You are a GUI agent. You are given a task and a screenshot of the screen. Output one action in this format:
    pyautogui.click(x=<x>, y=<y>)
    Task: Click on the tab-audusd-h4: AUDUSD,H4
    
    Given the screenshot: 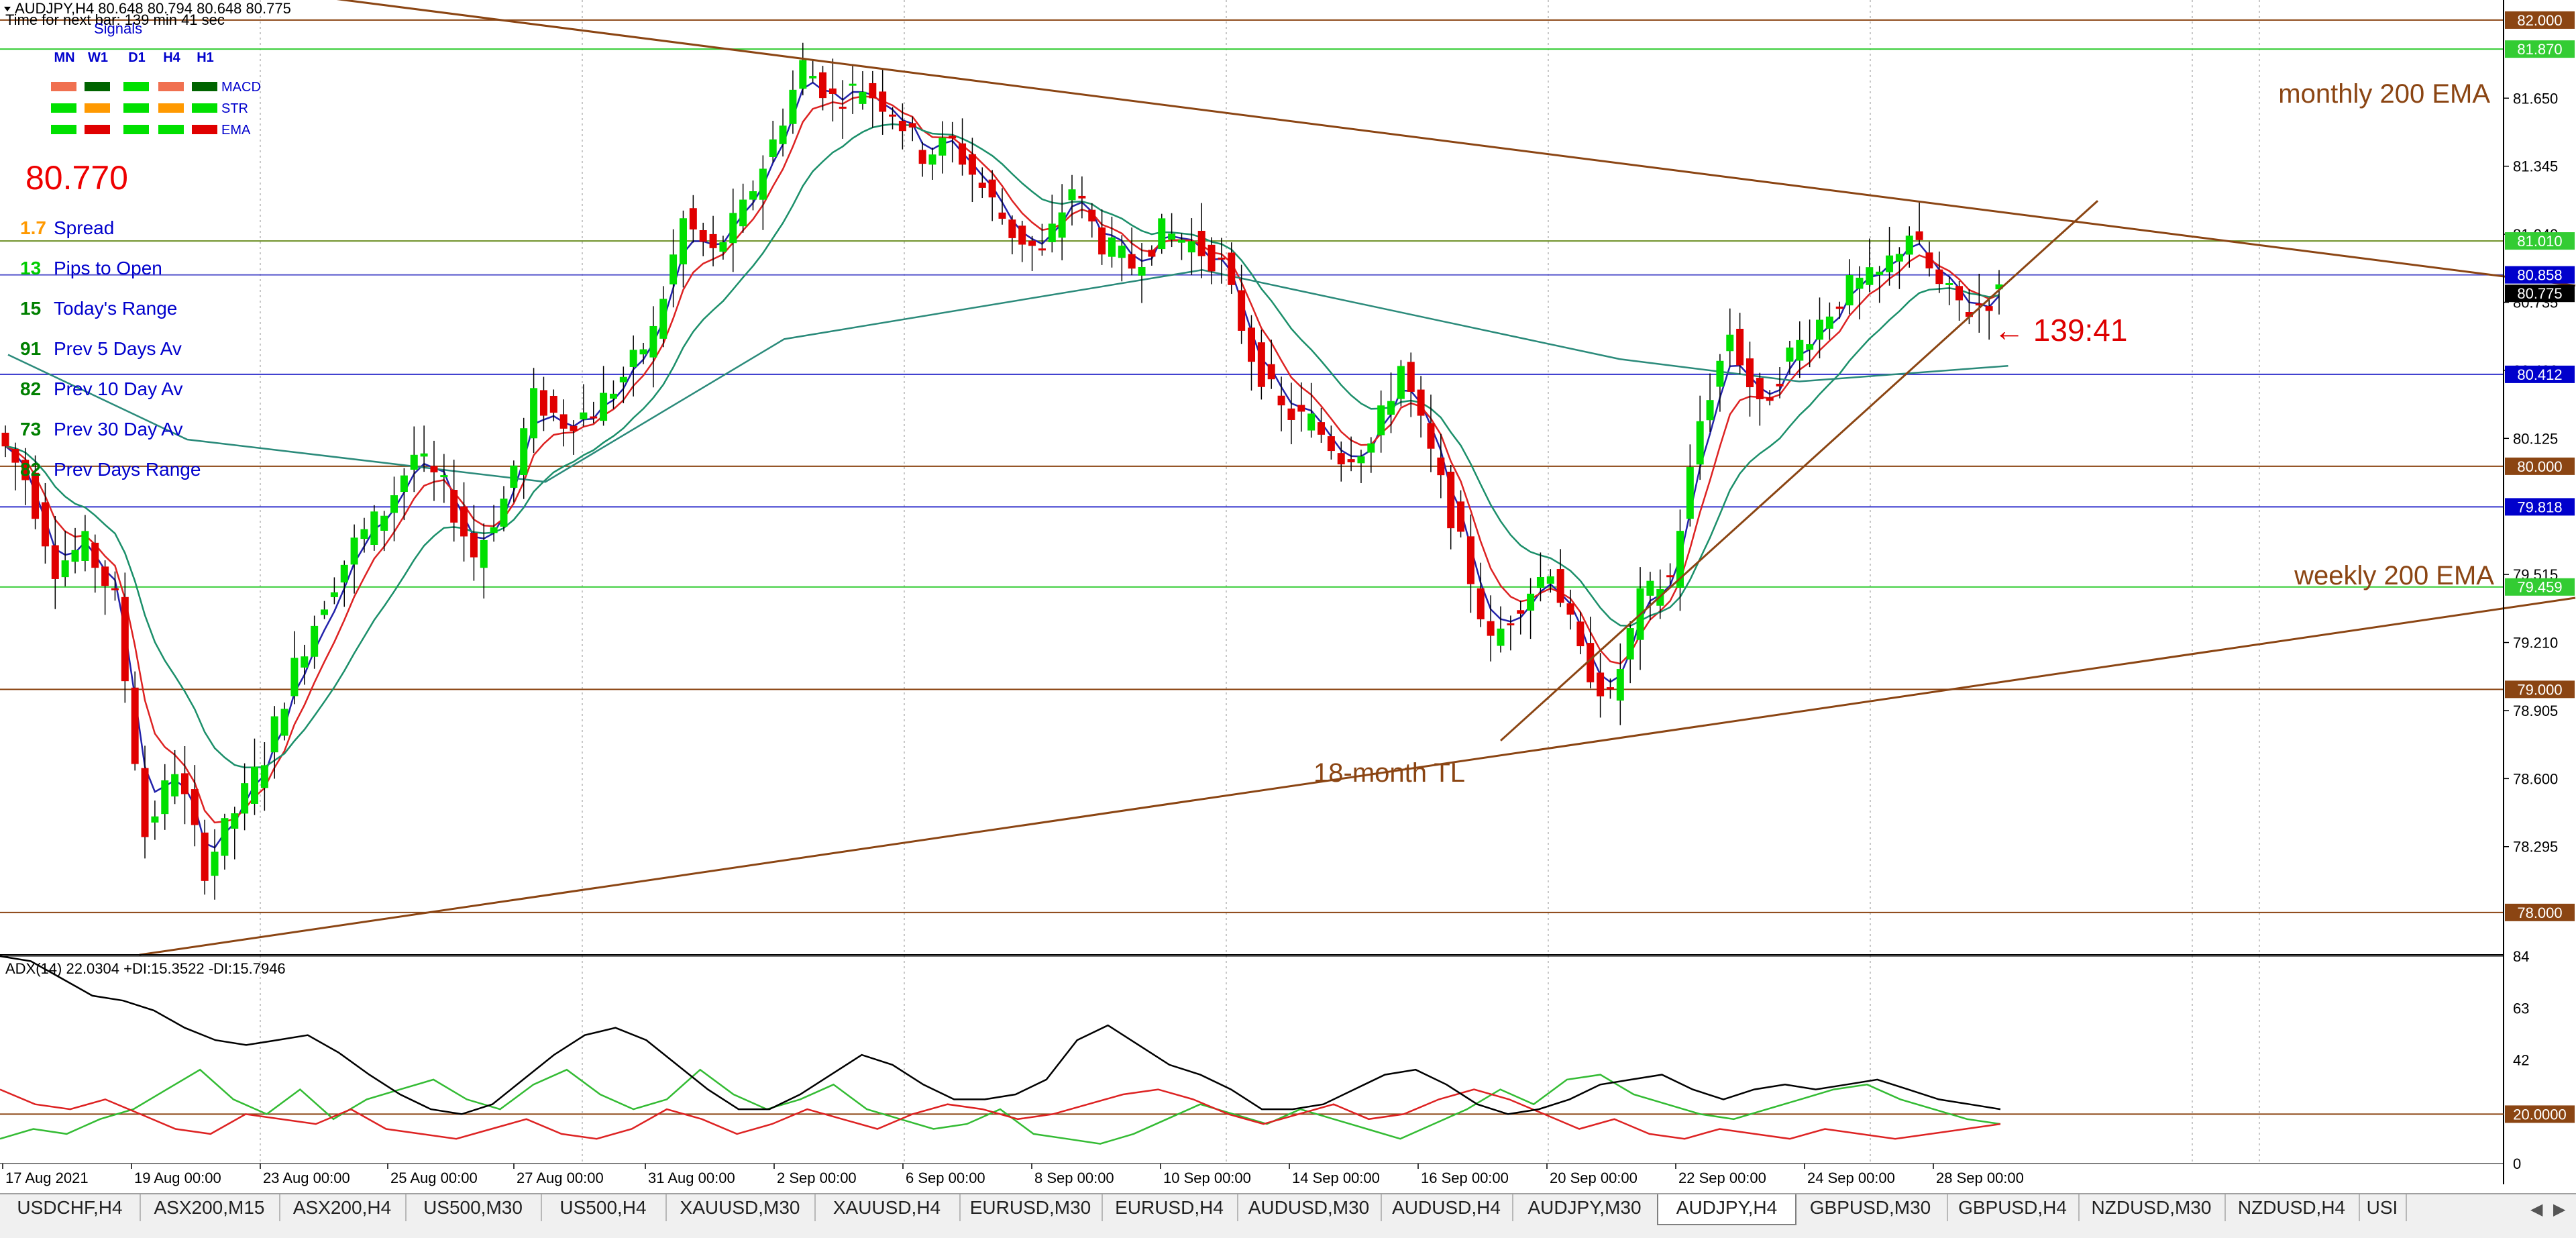 What is the action you would take?
    pyautogui.click(x=1447, y=1208)
    